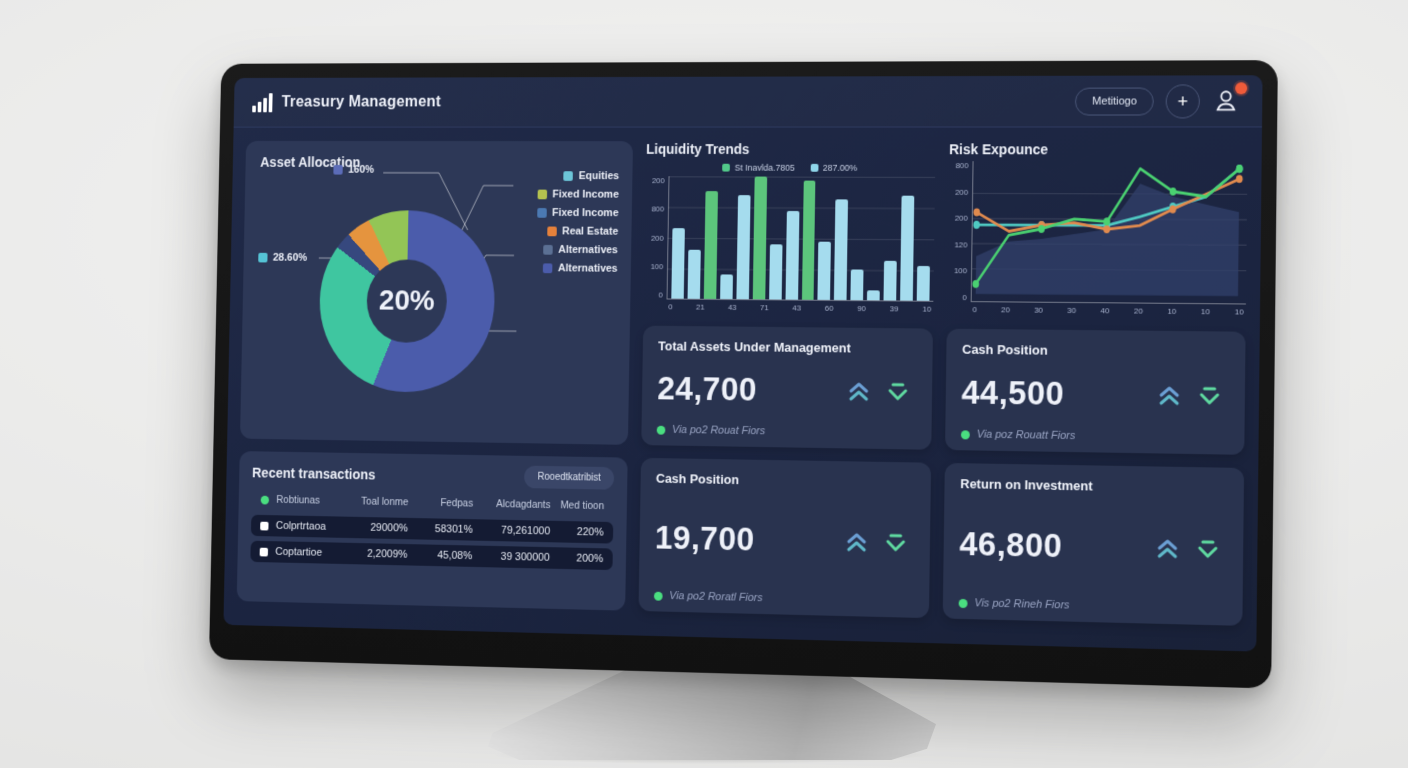 The width and height of the screenshot is (1408, 768). What do you see at coordinates (1005, 310) in the screenshot?
I see `x-tick-label: 20` at bounding box center [1005, 310].